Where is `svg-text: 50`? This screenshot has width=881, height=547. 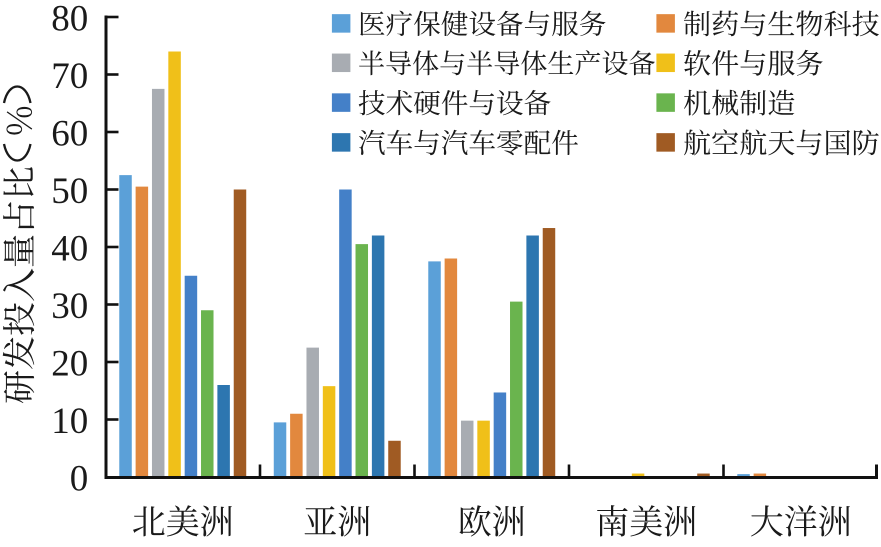 svg-text: 50 is located at coordinates (69, 191).